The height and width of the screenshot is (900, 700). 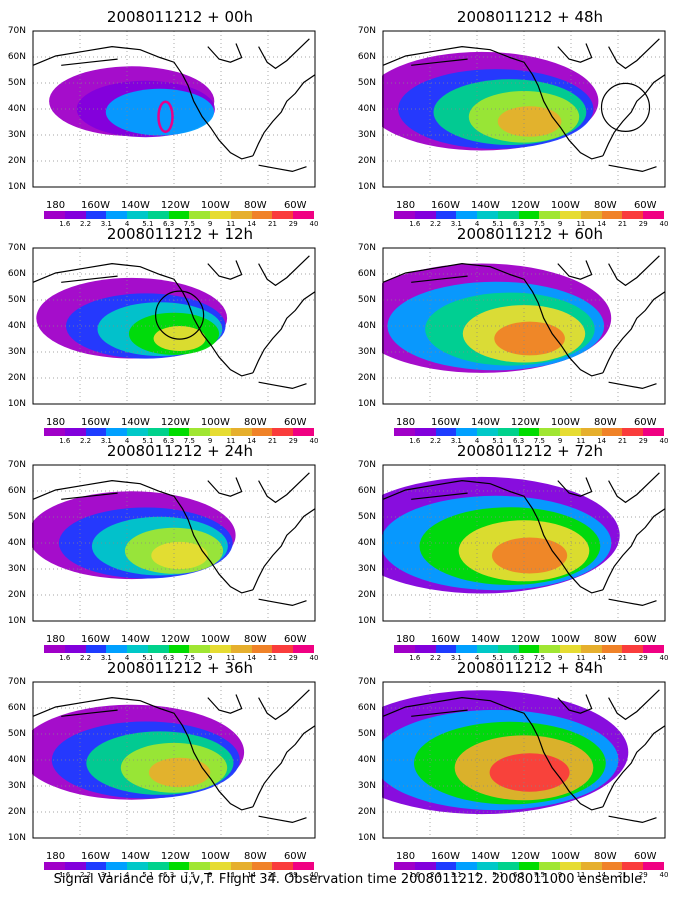 What do you see at coordinates (530, 451) in the screenshot?
I see `panel-title: 2008011212 + 72h` at bounding box center [530, 451].